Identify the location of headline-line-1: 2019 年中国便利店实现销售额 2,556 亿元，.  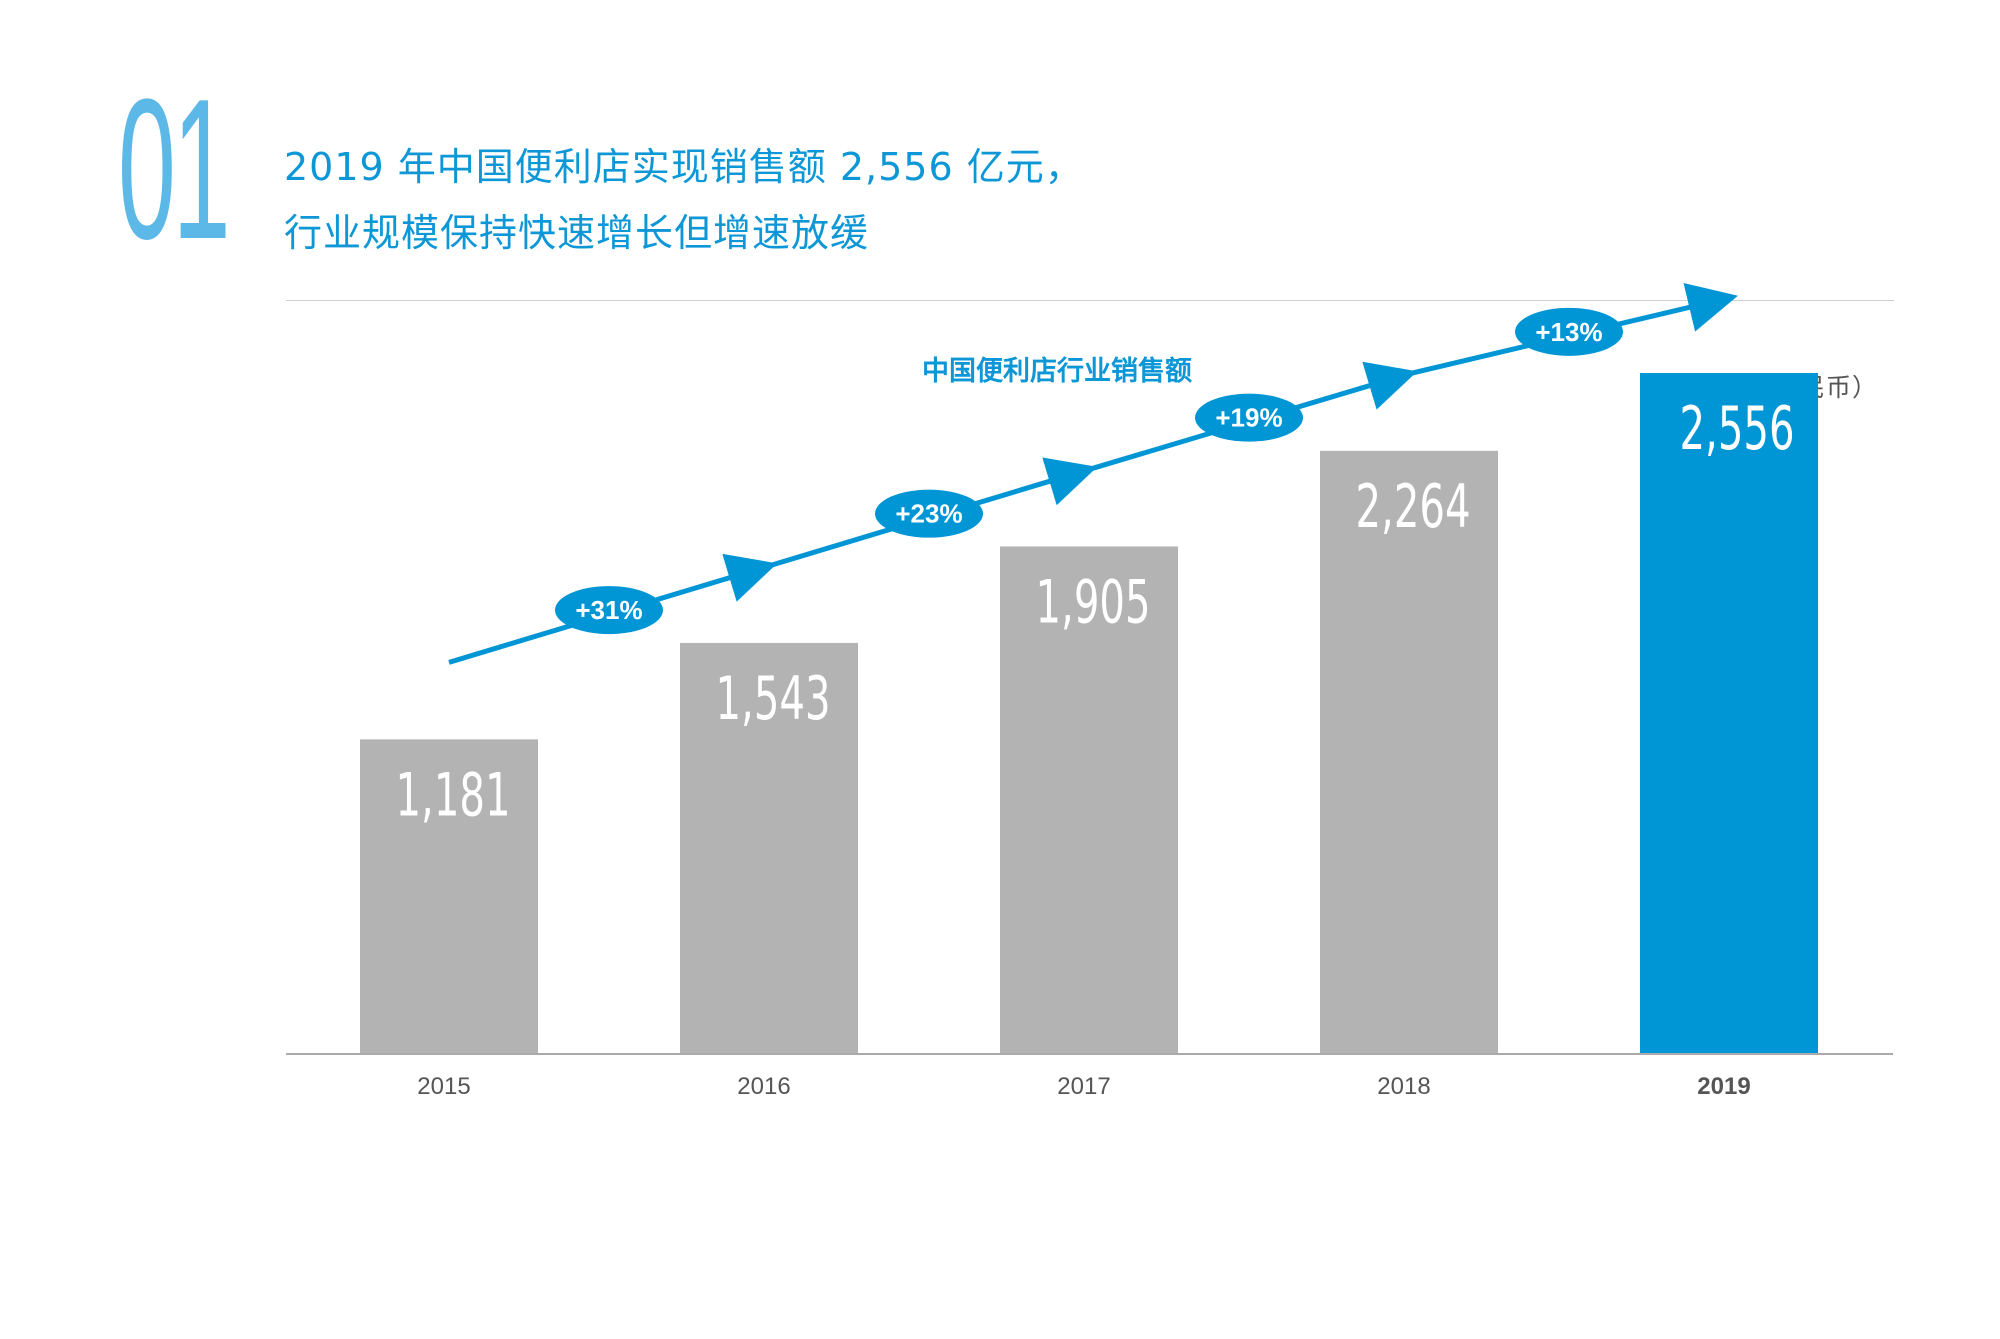
(684, 167).